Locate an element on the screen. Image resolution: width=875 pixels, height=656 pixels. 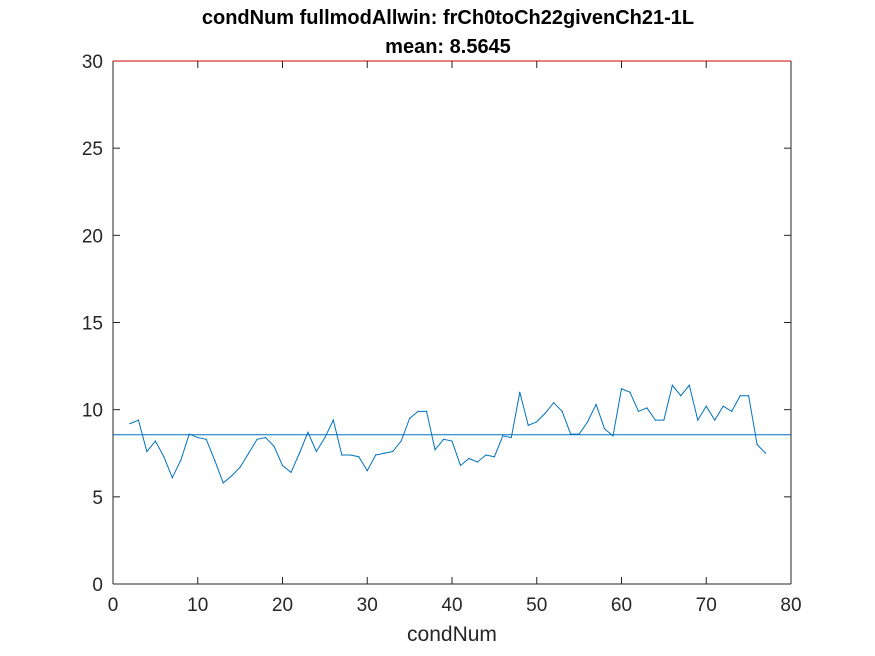
x-tick-label: 70 is located at coordinates (706, 605).